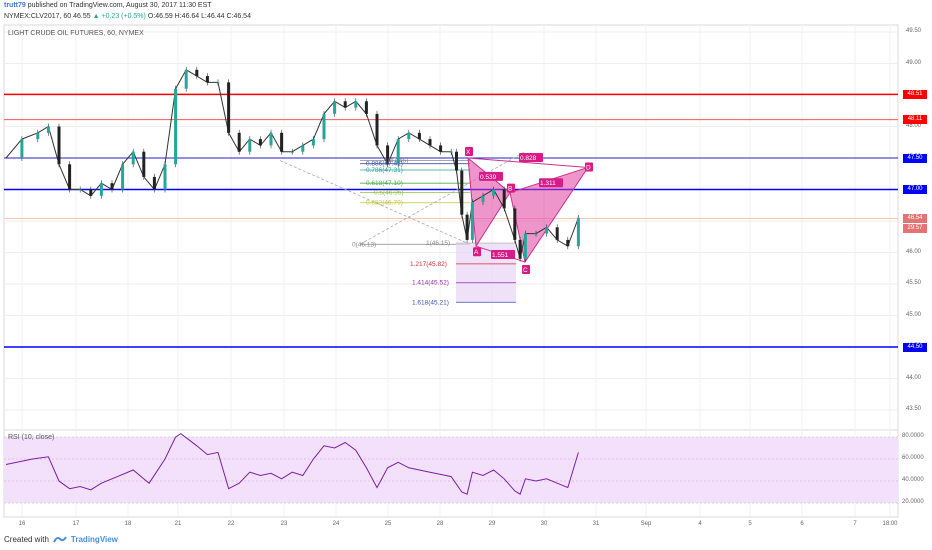  I want to click on price-tag: 47.50, so click(915, 158).